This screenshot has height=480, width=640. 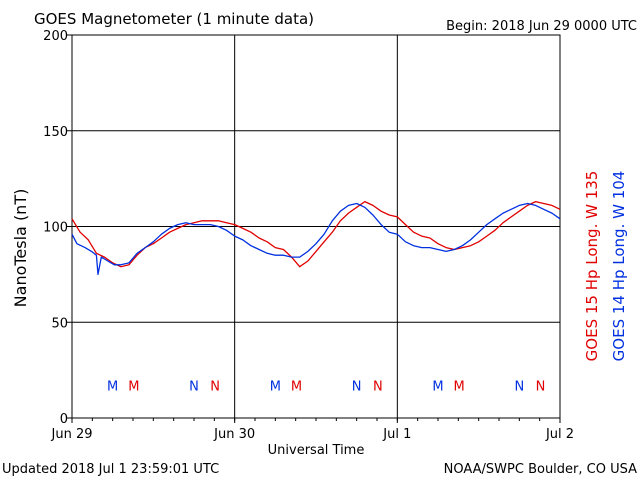 What do you see at coordinates (396, 434) in the screenshot?
I see `x-tick-label: Jul 1` at bounding box center [396, 434].